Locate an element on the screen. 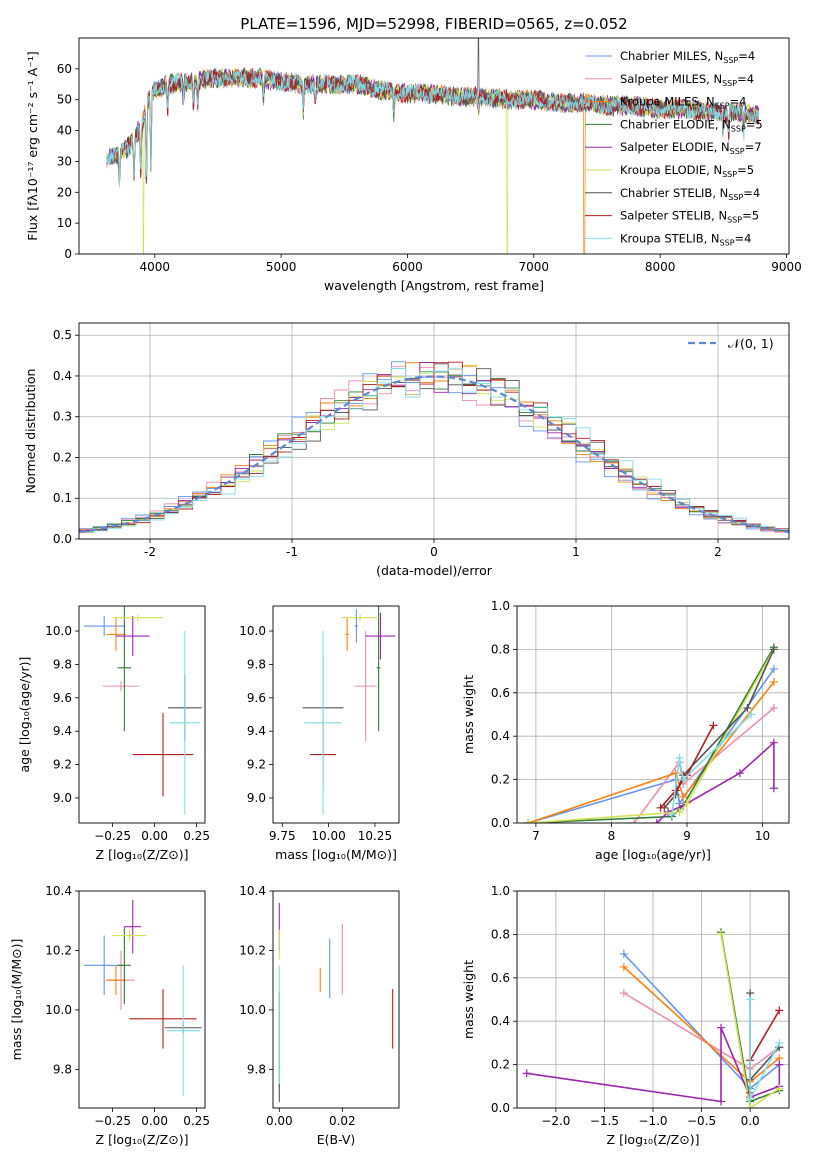  y-tick-label: 10 is located at coordinates (64, 223).